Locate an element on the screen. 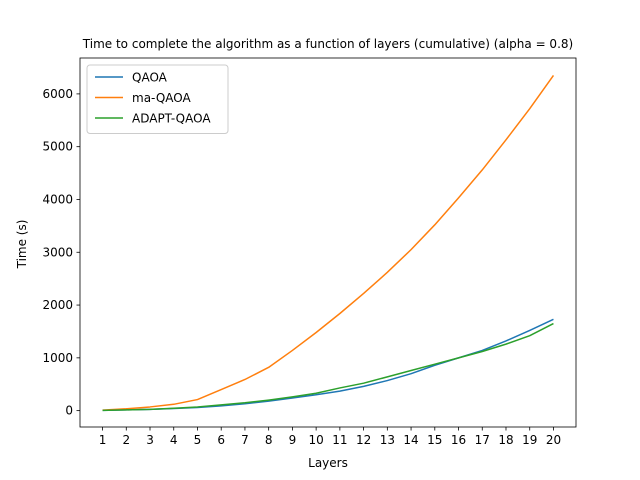 The width and height of the screenshot is (640, 480). y-tick-label: 6000 is located at coordinates (57, 94).